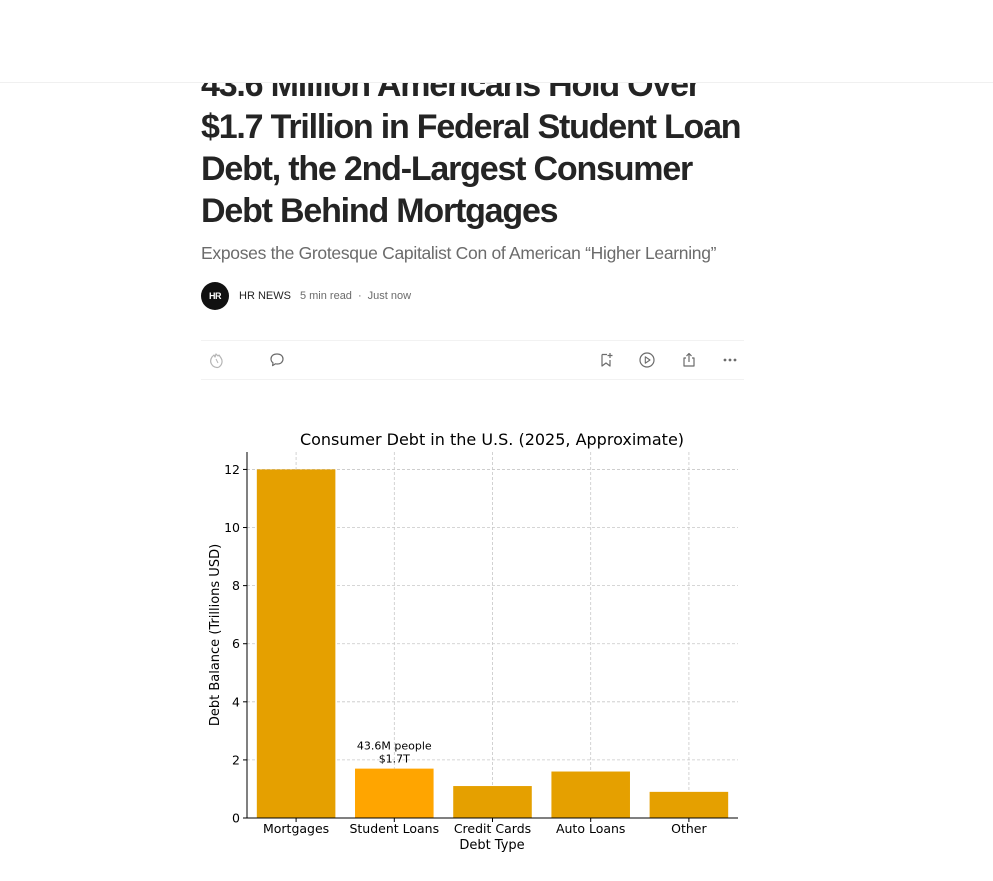 The width and height of the screenshot is (993, 881). I want to click on y-tick-label: 0, so click(236, 818).